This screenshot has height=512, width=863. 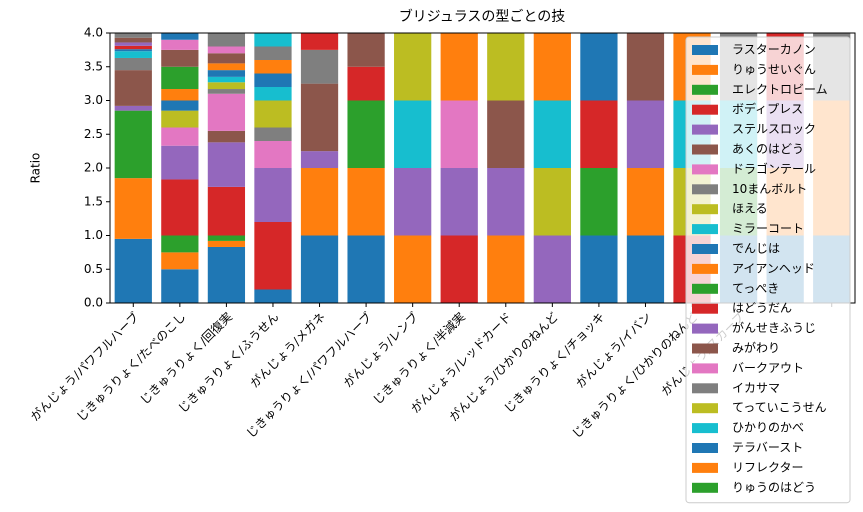 What do you see at coordinates (767, 448) in the screenshot?
I see `legend-label: テラバースト` at bounding box center [767, 448].